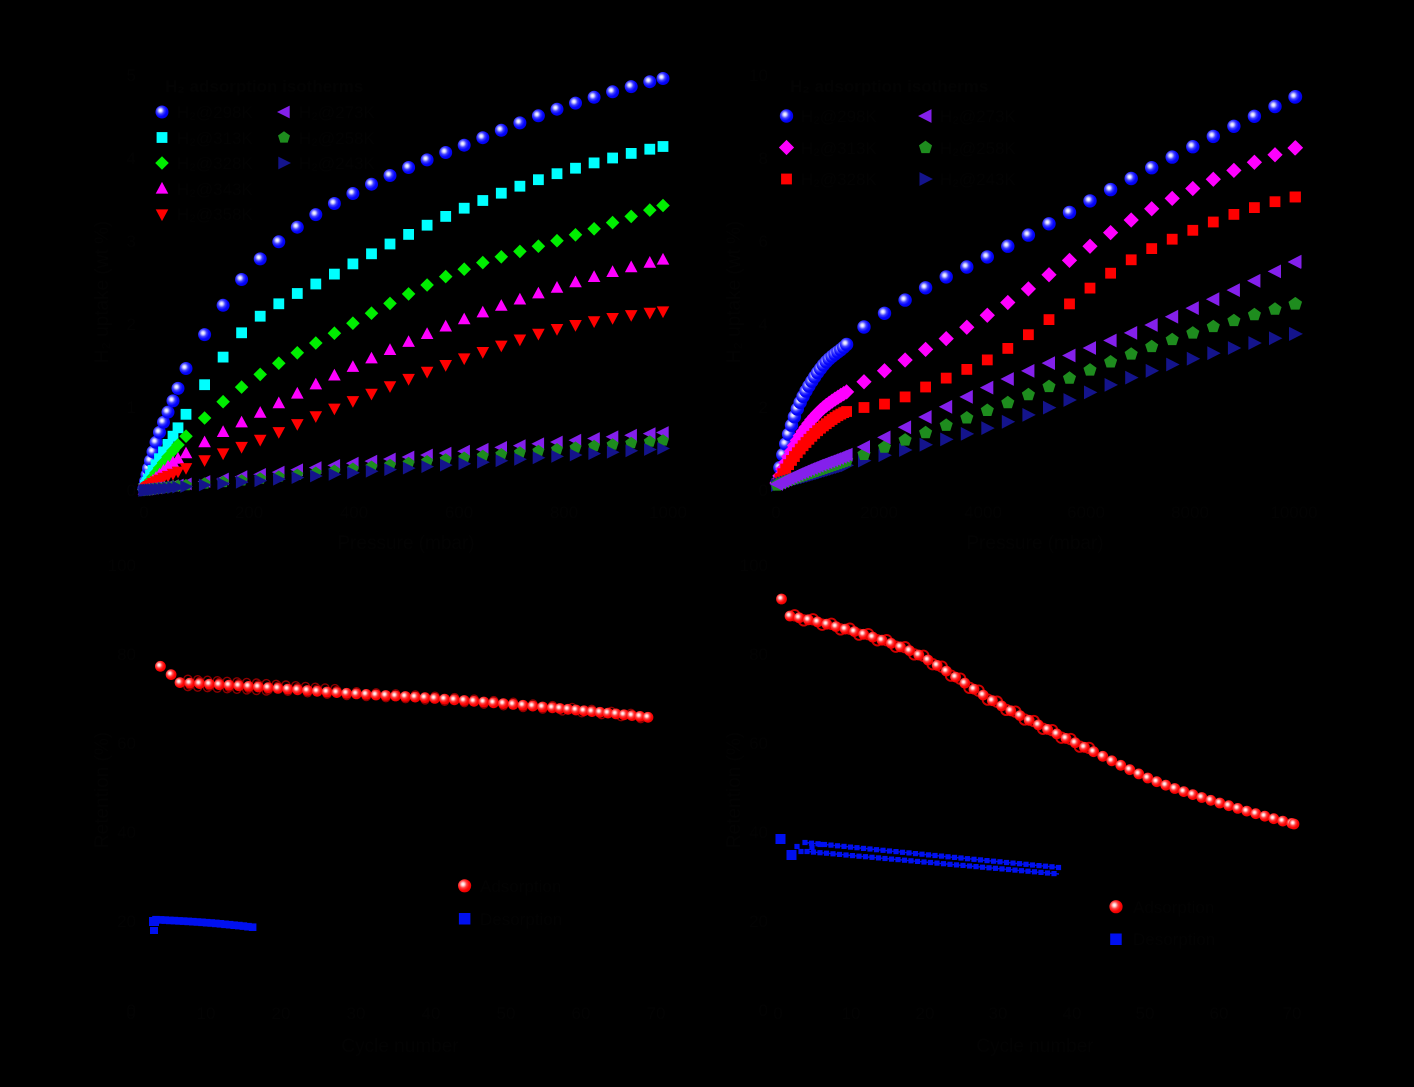 Image resolution: width=1414 pixels, height=1087 pixels. I want to click on svg-text: 1, so click(131, 407).